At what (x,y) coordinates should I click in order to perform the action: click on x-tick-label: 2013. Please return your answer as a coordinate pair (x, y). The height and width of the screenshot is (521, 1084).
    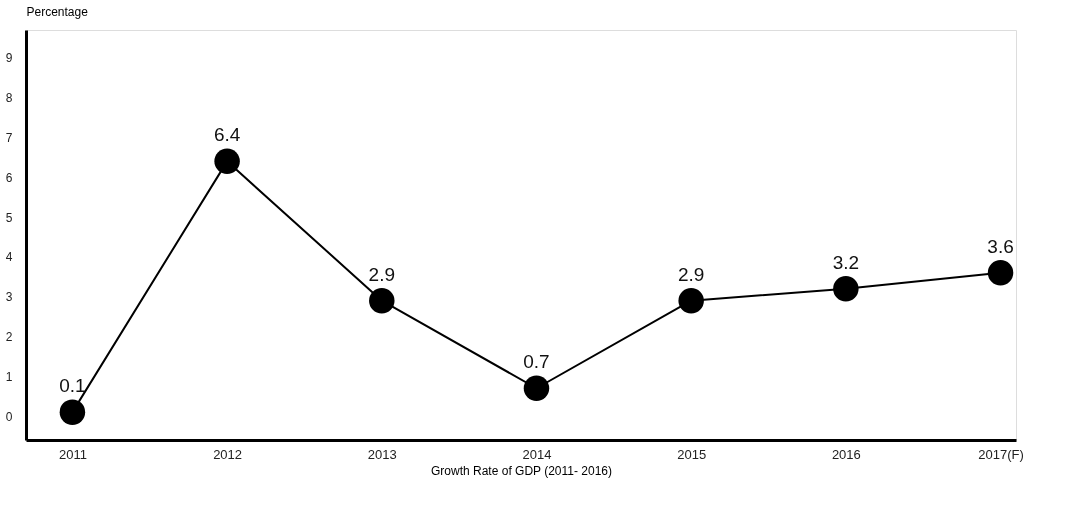
    Looking at the image, I should click on (382, 454).